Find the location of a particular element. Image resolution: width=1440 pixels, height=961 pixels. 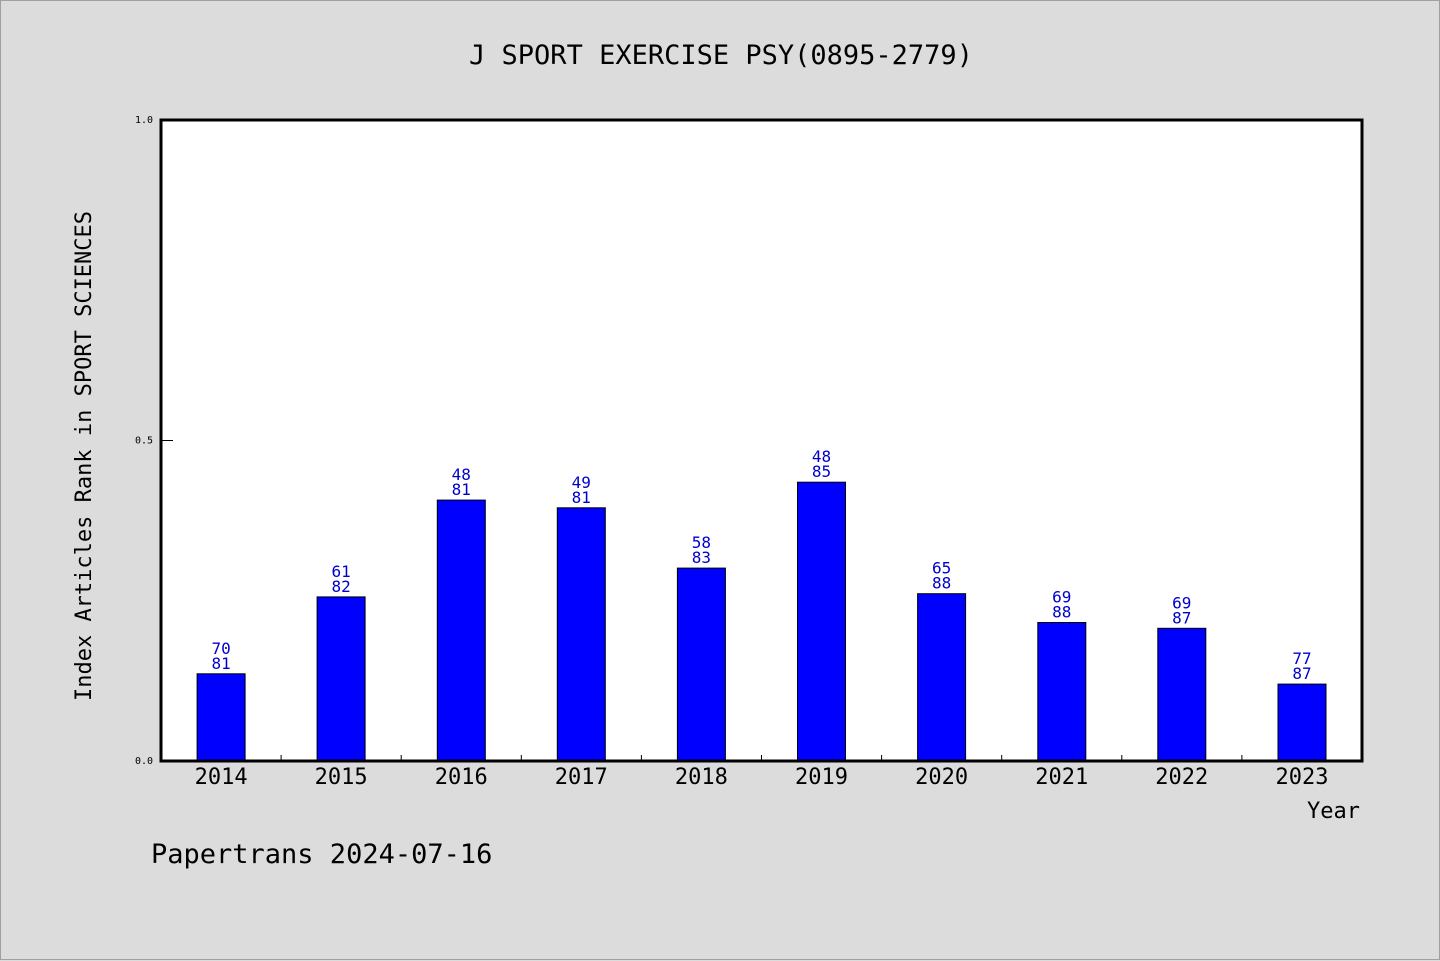

bar-2023 is located at coordinates (1302, 722).